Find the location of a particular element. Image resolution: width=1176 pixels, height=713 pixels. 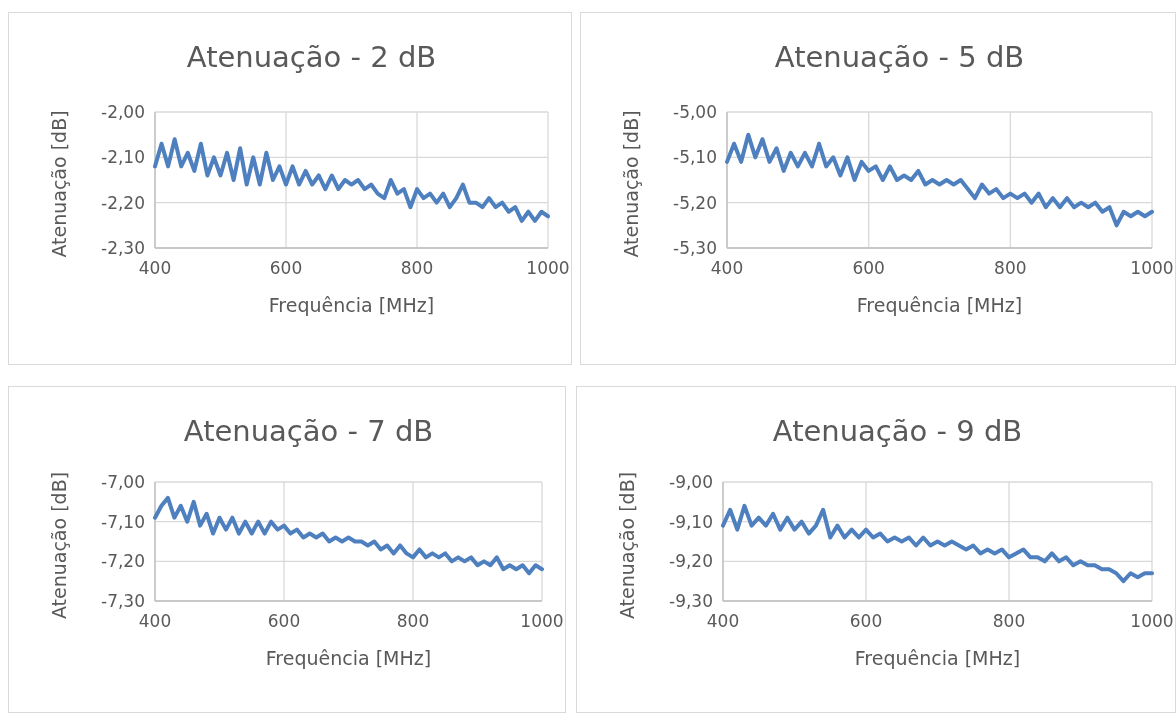

y-tick-label: -7,30 is located at coordinates (123, 600).